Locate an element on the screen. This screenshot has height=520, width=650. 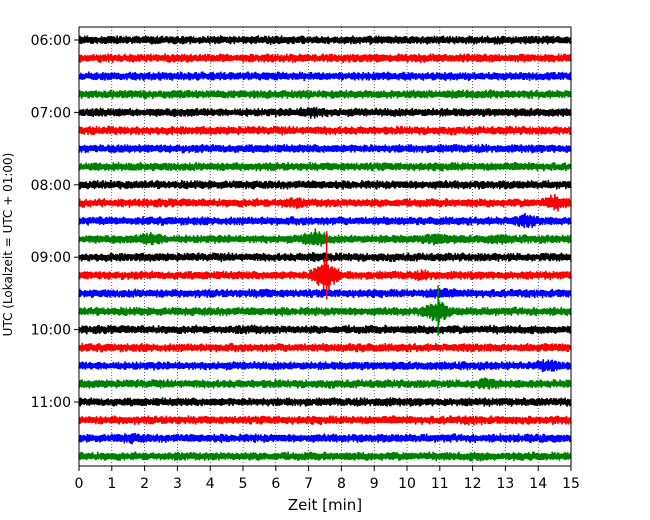
x-tick-label: 2 is located at coordinates (144, 484).